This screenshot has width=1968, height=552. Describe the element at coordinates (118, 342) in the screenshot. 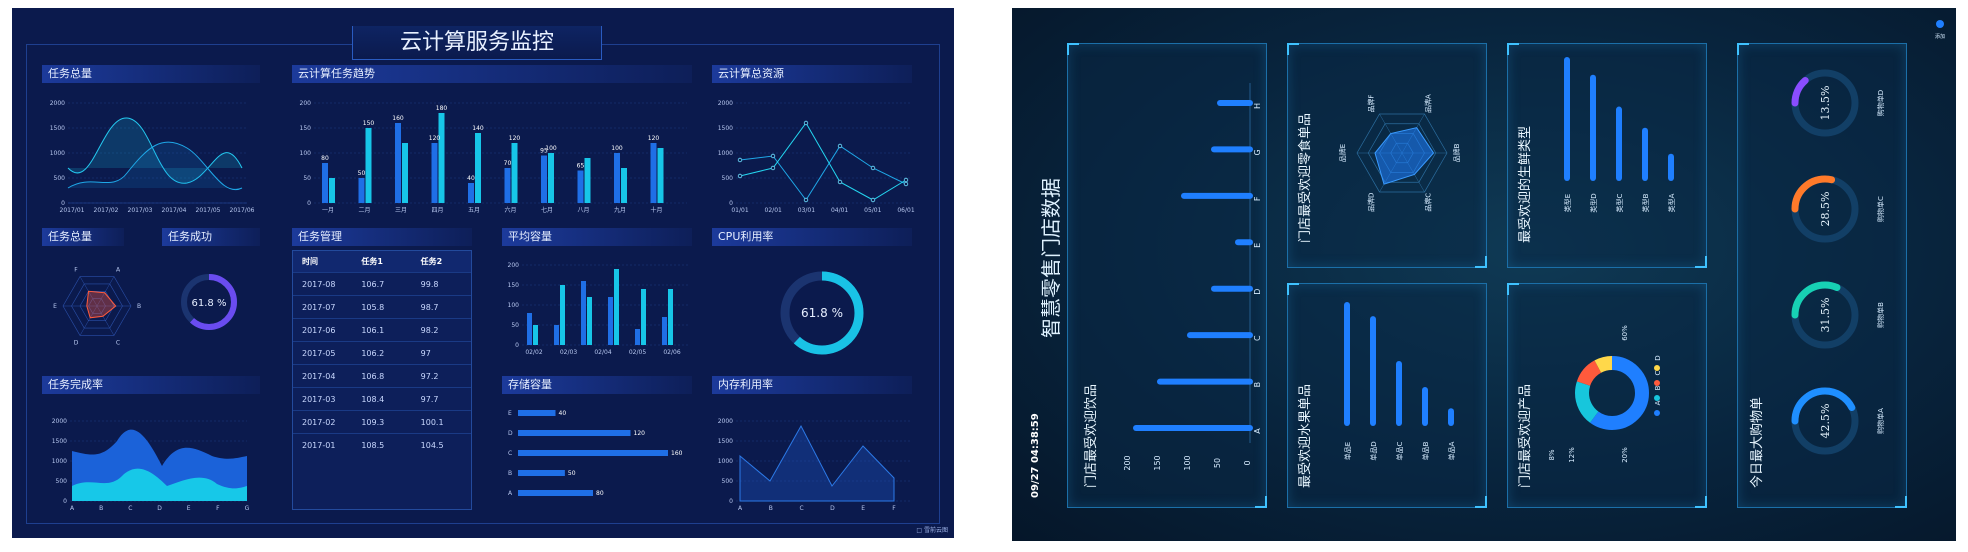

I see `radar-axis-label: C` at that location.